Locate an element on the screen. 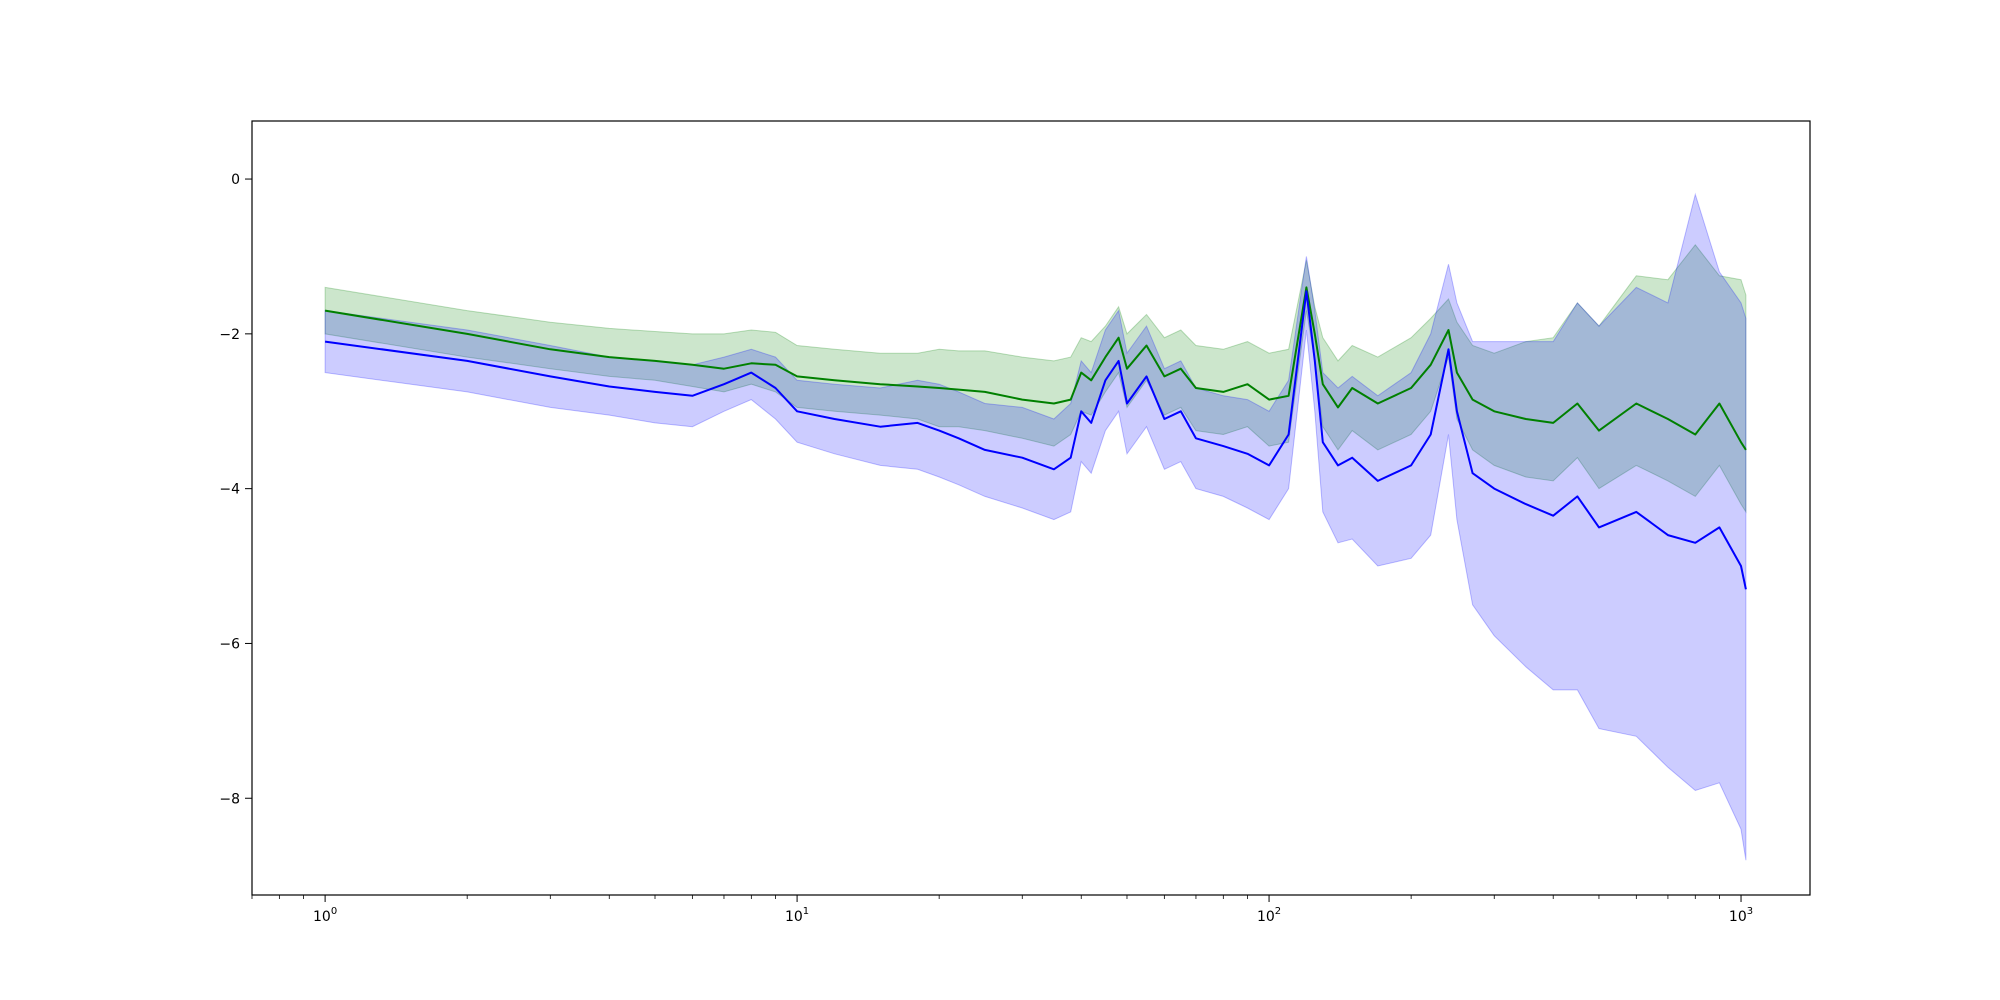 This screenshot has width=2000, height=1000. x-tick-label: 10² is located at coordinates (1269, 915).